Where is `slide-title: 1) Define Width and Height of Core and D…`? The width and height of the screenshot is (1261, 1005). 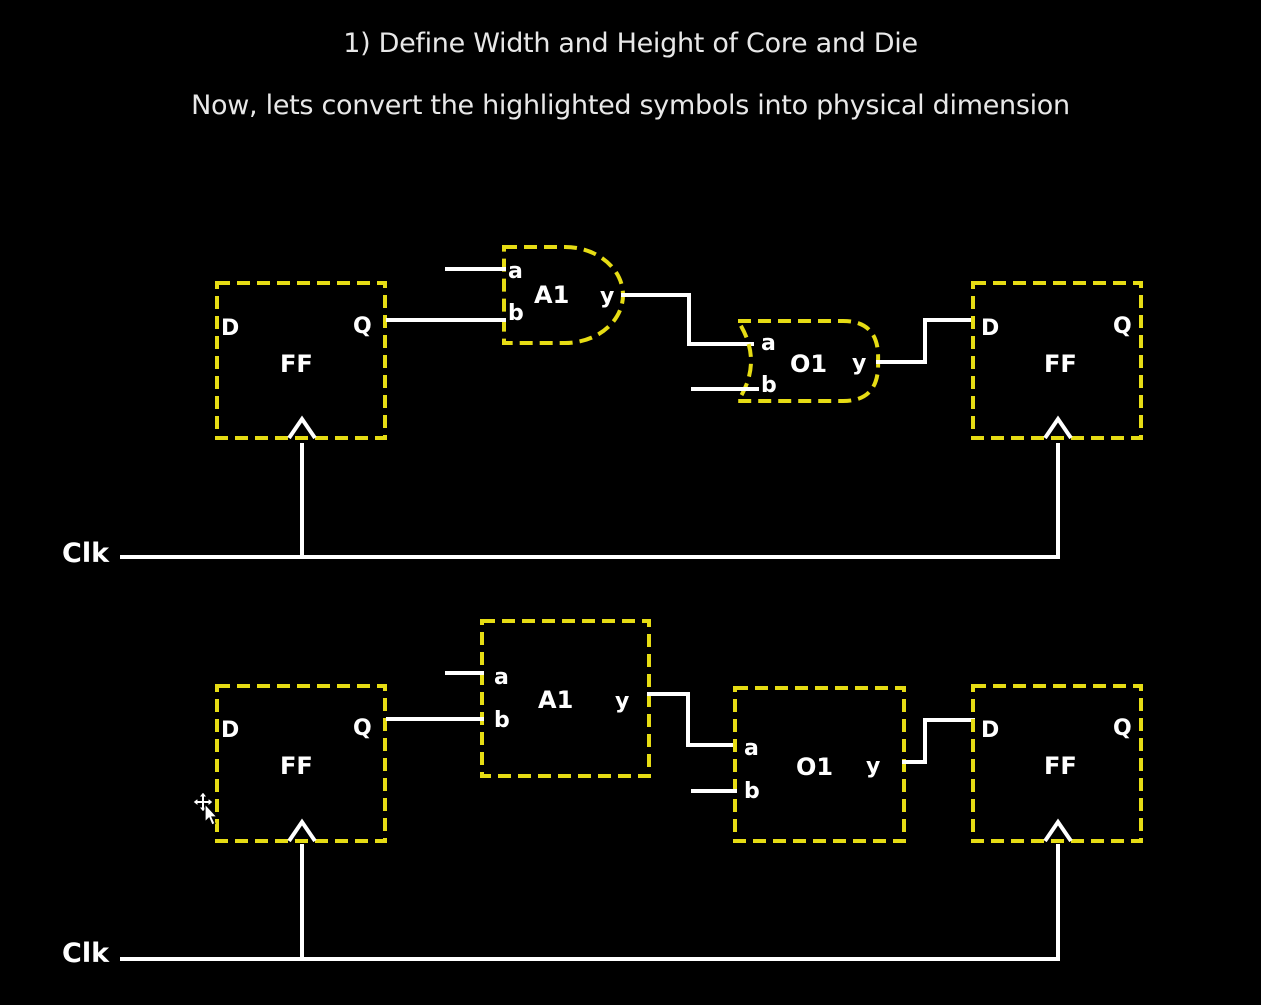 slide-title: 1) Define Width and Height of Core and D… is located at coordinates (630, 43).